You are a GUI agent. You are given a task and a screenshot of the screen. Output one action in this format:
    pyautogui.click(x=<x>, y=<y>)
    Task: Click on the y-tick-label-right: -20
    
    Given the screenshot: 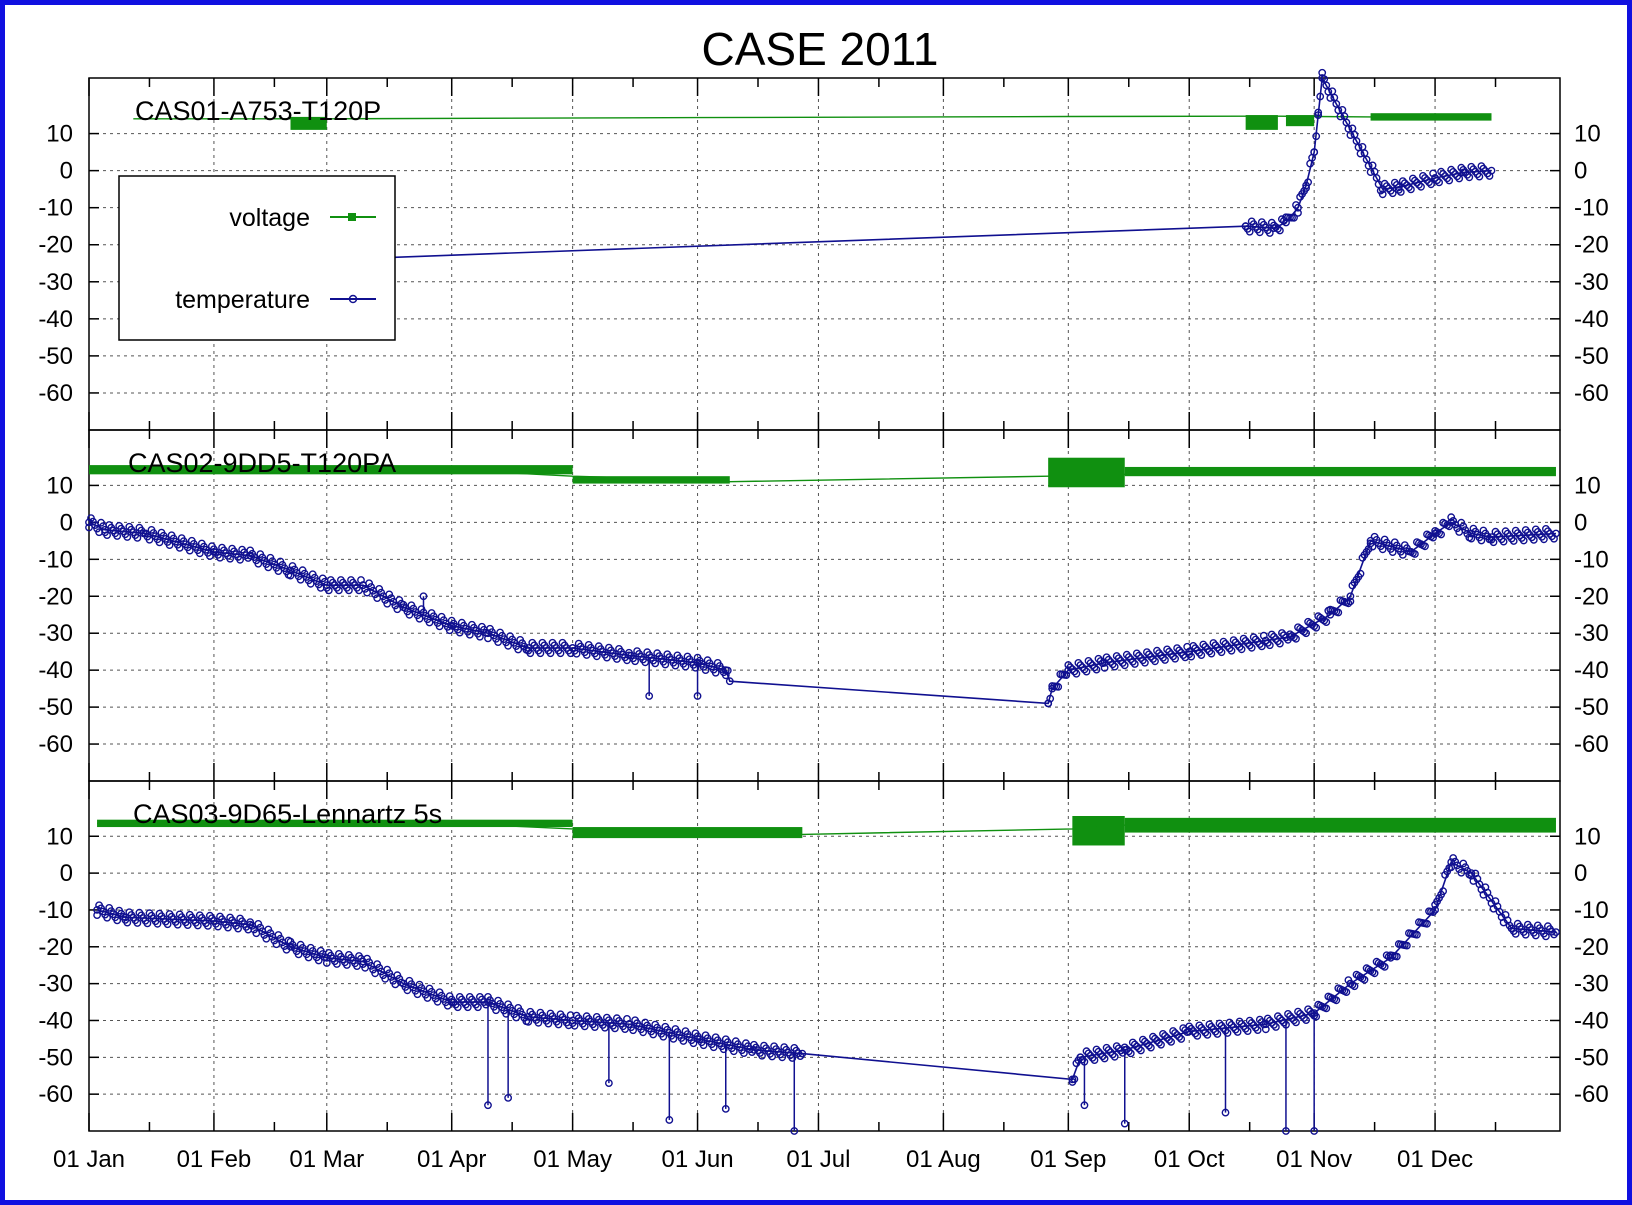 What is the action you would take?
    pyautogui.click(x=1591, y=947)
    